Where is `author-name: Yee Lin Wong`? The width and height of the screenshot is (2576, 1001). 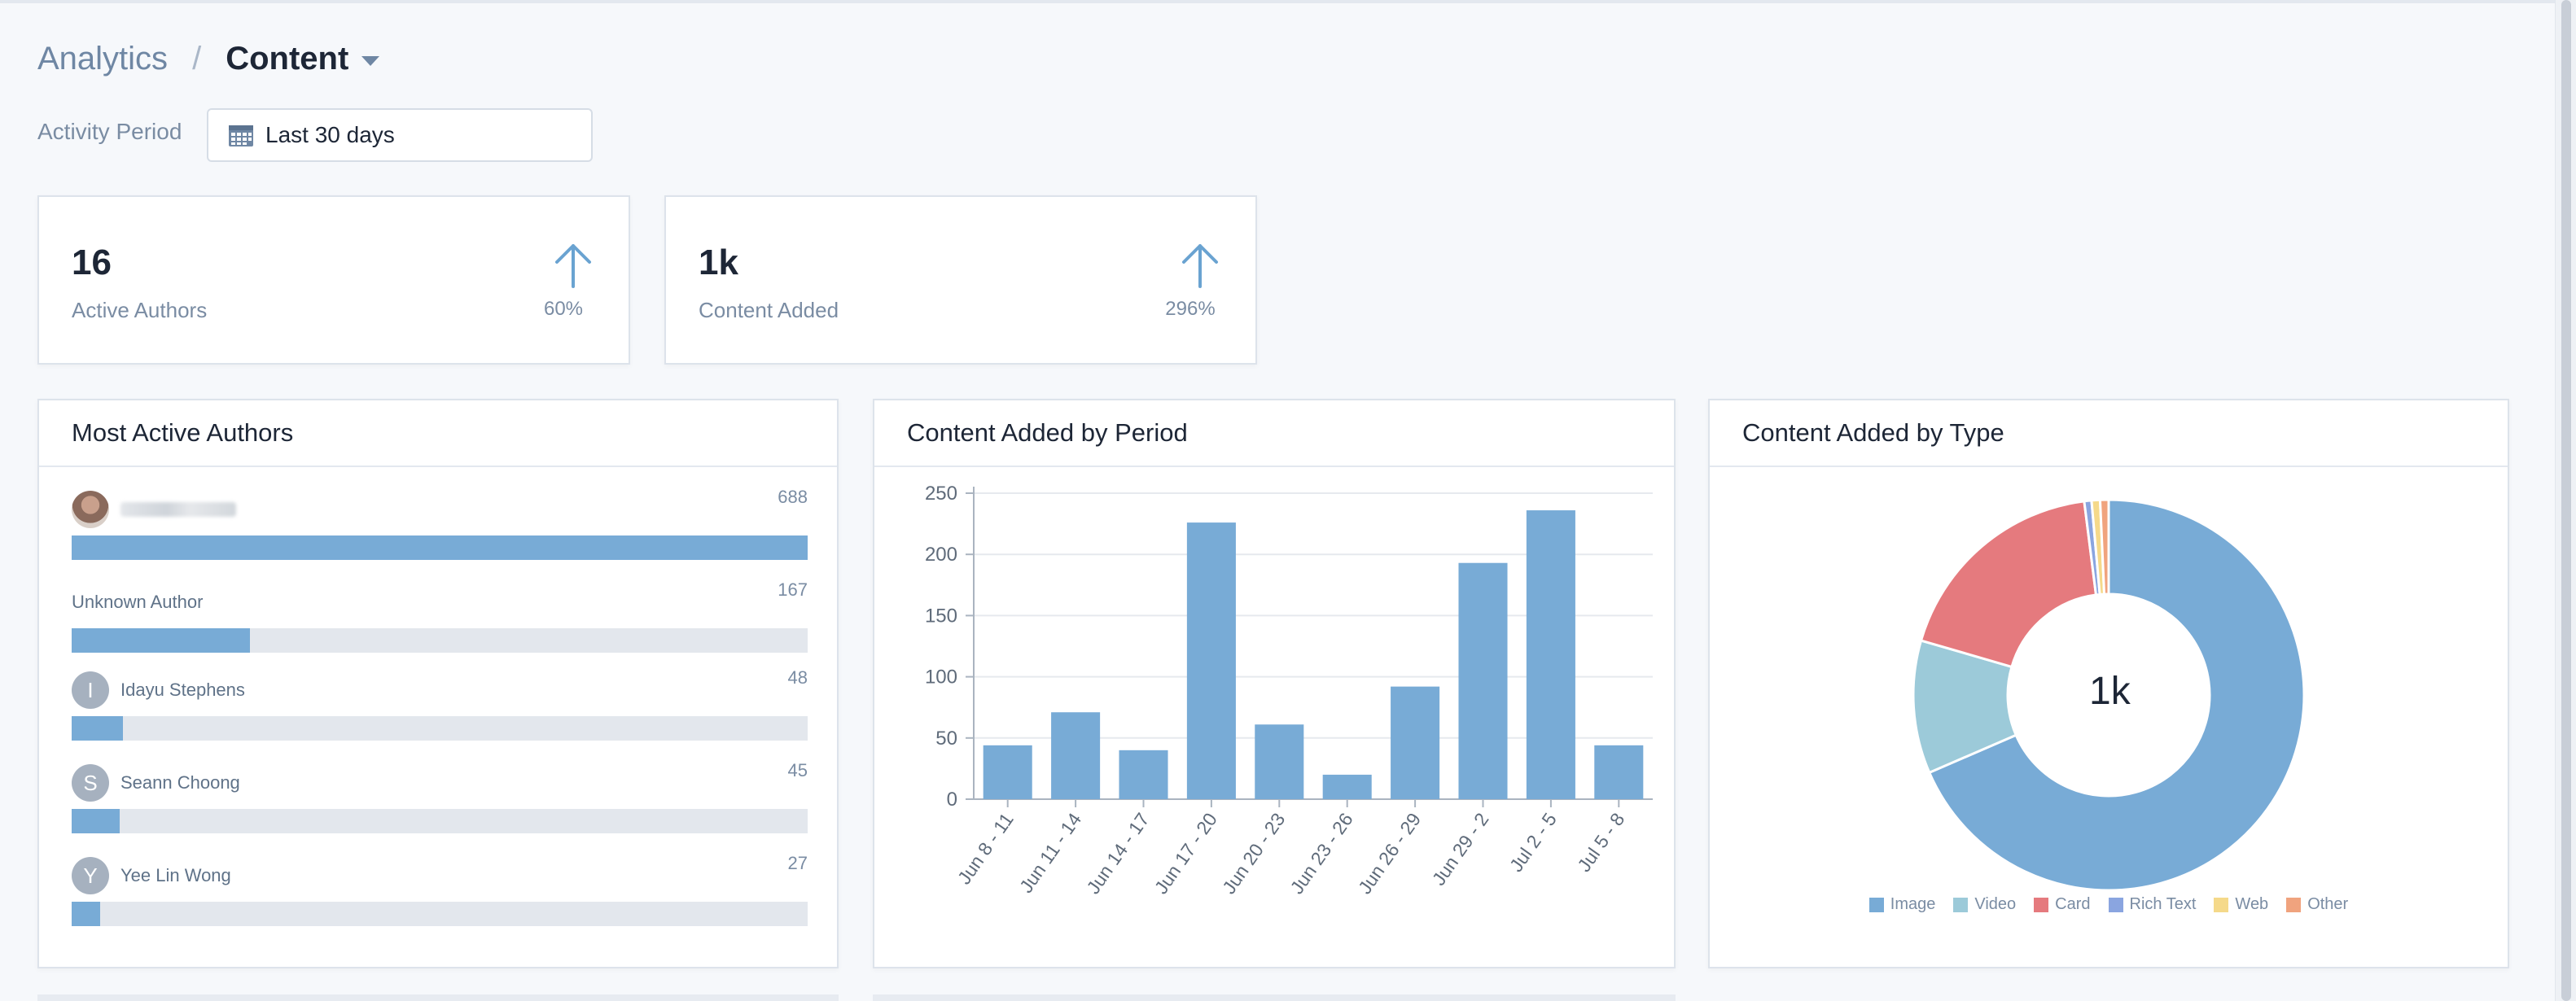
author-name: Yee Lin Wong is located at coordinates (175, 875).